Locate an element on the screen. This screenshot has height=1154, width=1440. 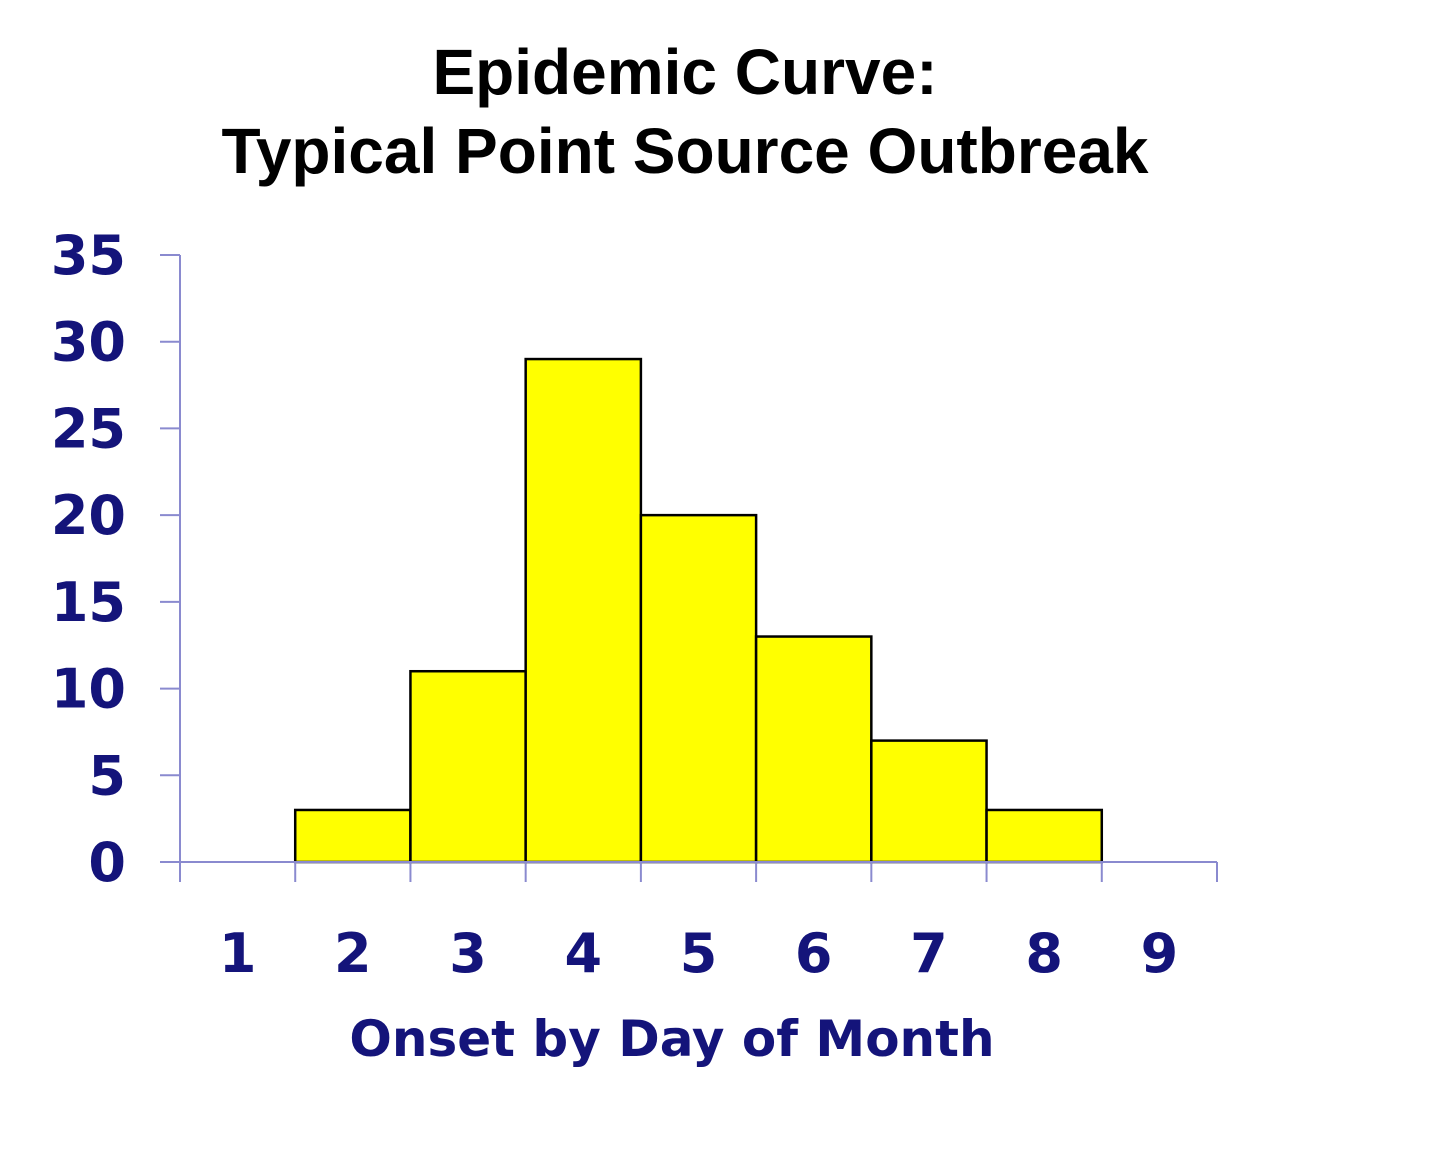
x-tick-label: 4 is located at coordinates (583, 953).